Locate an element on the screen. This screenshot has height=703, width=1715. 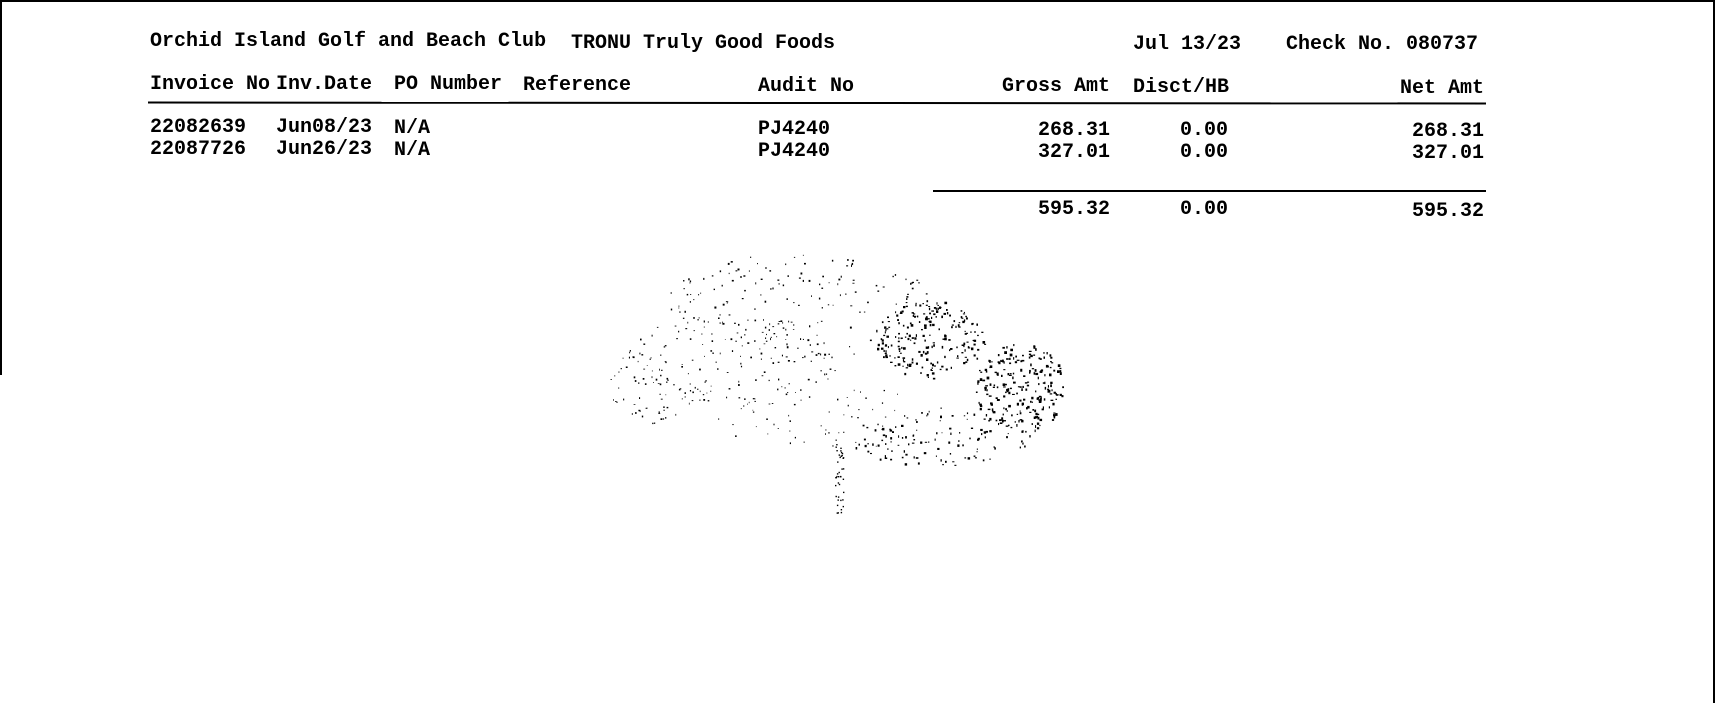
cell-gross: 268.31 is located at coordinates (1073, 130).